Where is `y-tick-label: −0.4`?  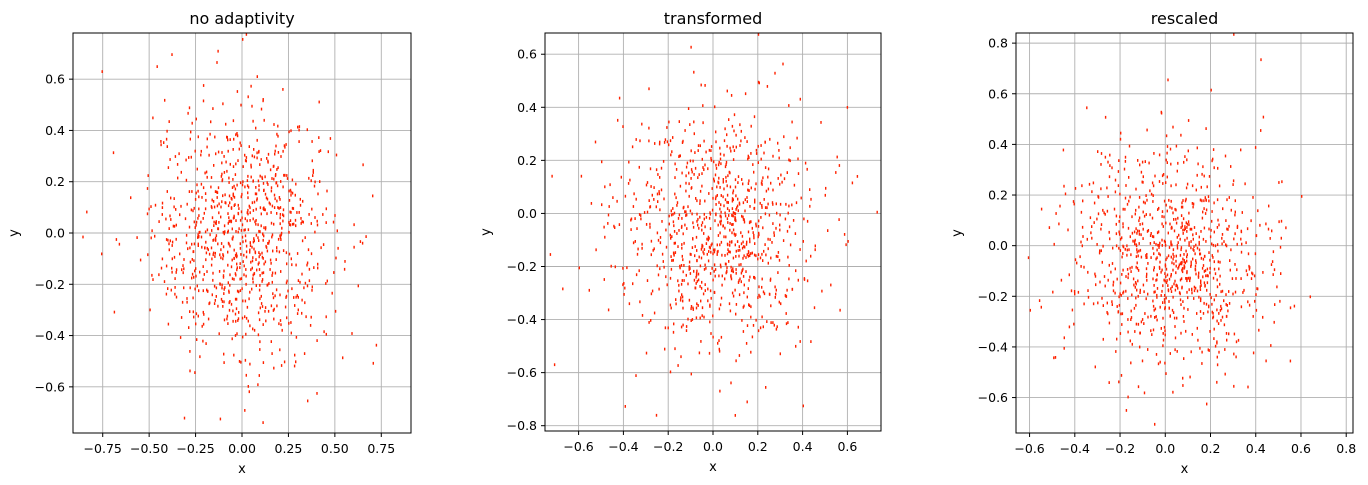
y-tick-label: −0.4 is located at coordinates (50, 335).